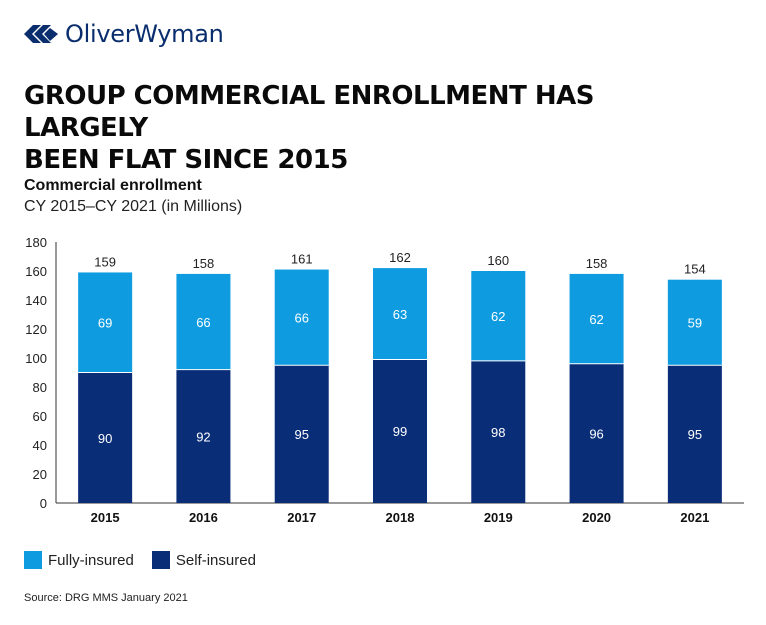 Image resolution: width=766 pixels, height=625 pixels. I want to click on y-tick-label: 80, so click(40, 387).